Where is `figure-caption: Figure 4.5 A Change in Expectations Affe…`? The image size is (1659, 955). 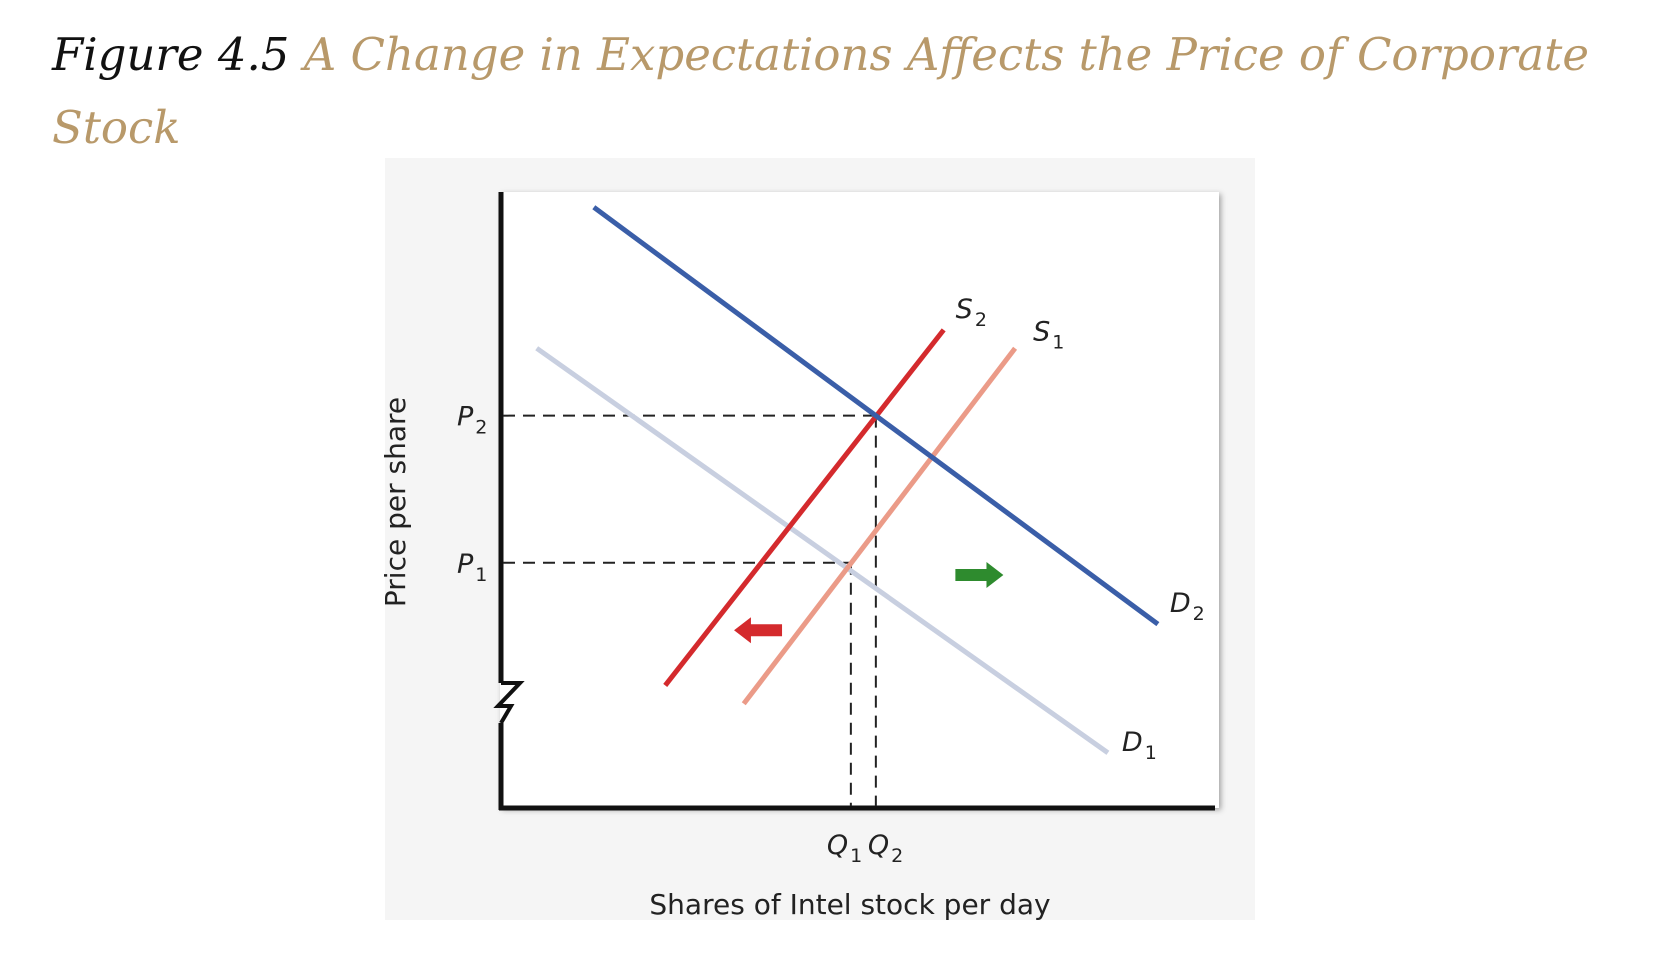
figure-caption: Figure 4.5 A Change in Expectations Affe… is located at coordinates (832, 91).